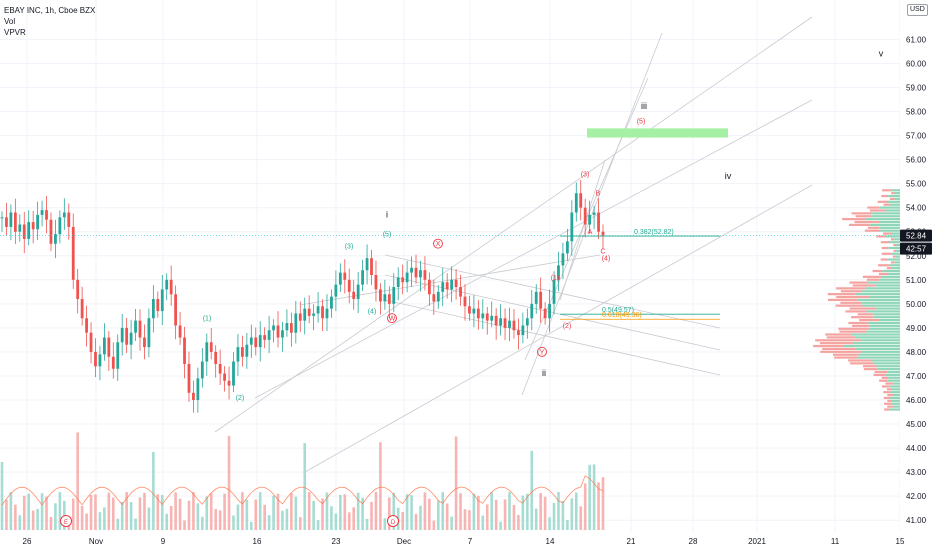 Image resolution: width=932 pixels, height=550 pixels. I want to click on wave-label-1: (2), so click(240, 398).